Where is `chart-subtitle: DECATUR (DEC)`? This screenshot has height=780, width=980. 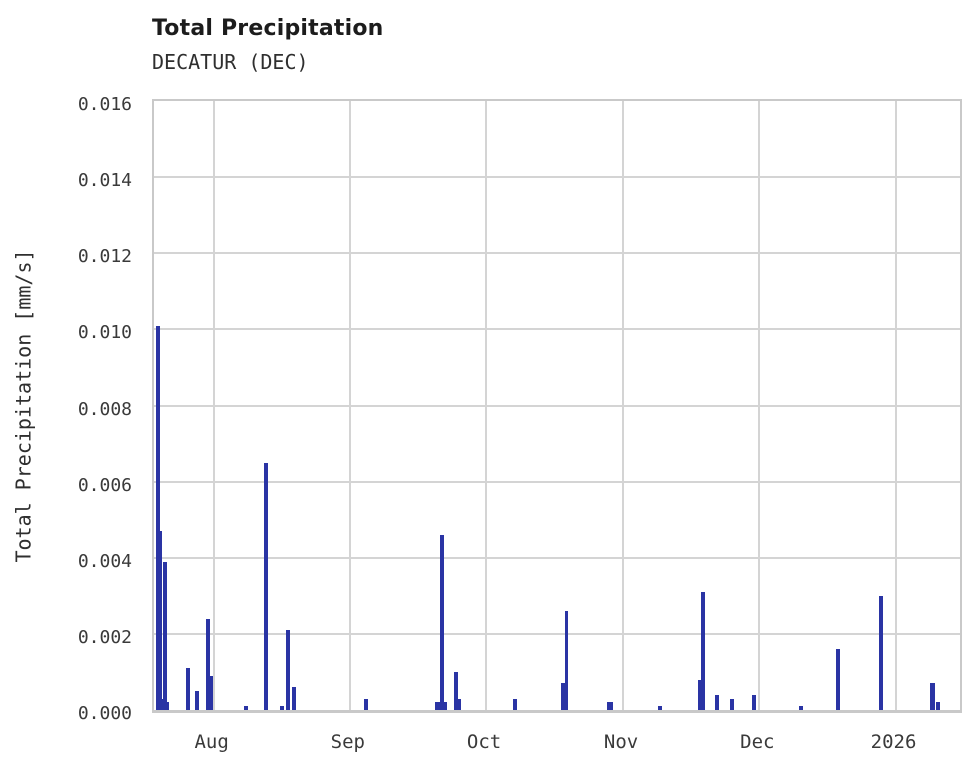
chart-subtitle: DECATUR (DEC) is located at coordinates (230, 62).